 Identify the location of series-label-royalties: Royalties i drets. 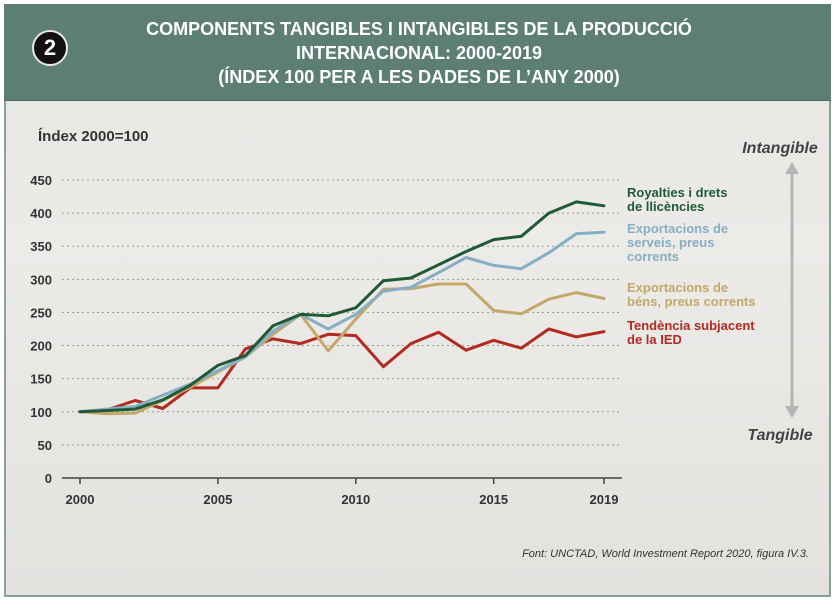
(677, 192).